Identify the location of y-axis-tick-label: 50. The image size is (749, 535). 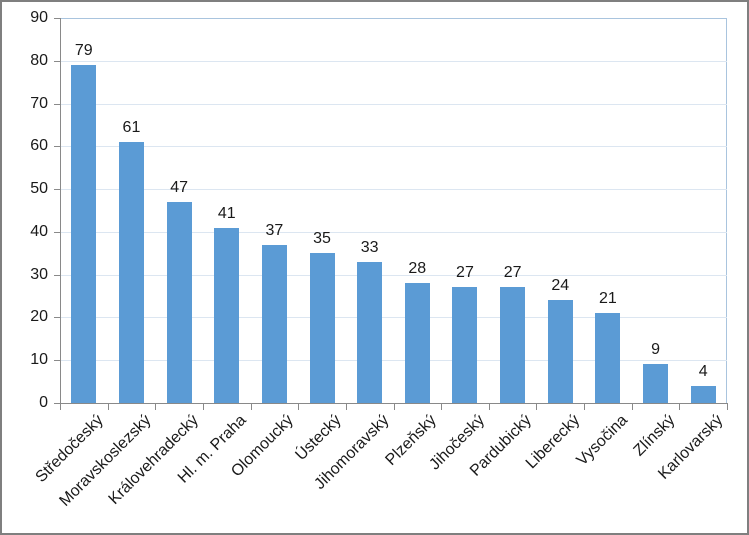
(39, 189).